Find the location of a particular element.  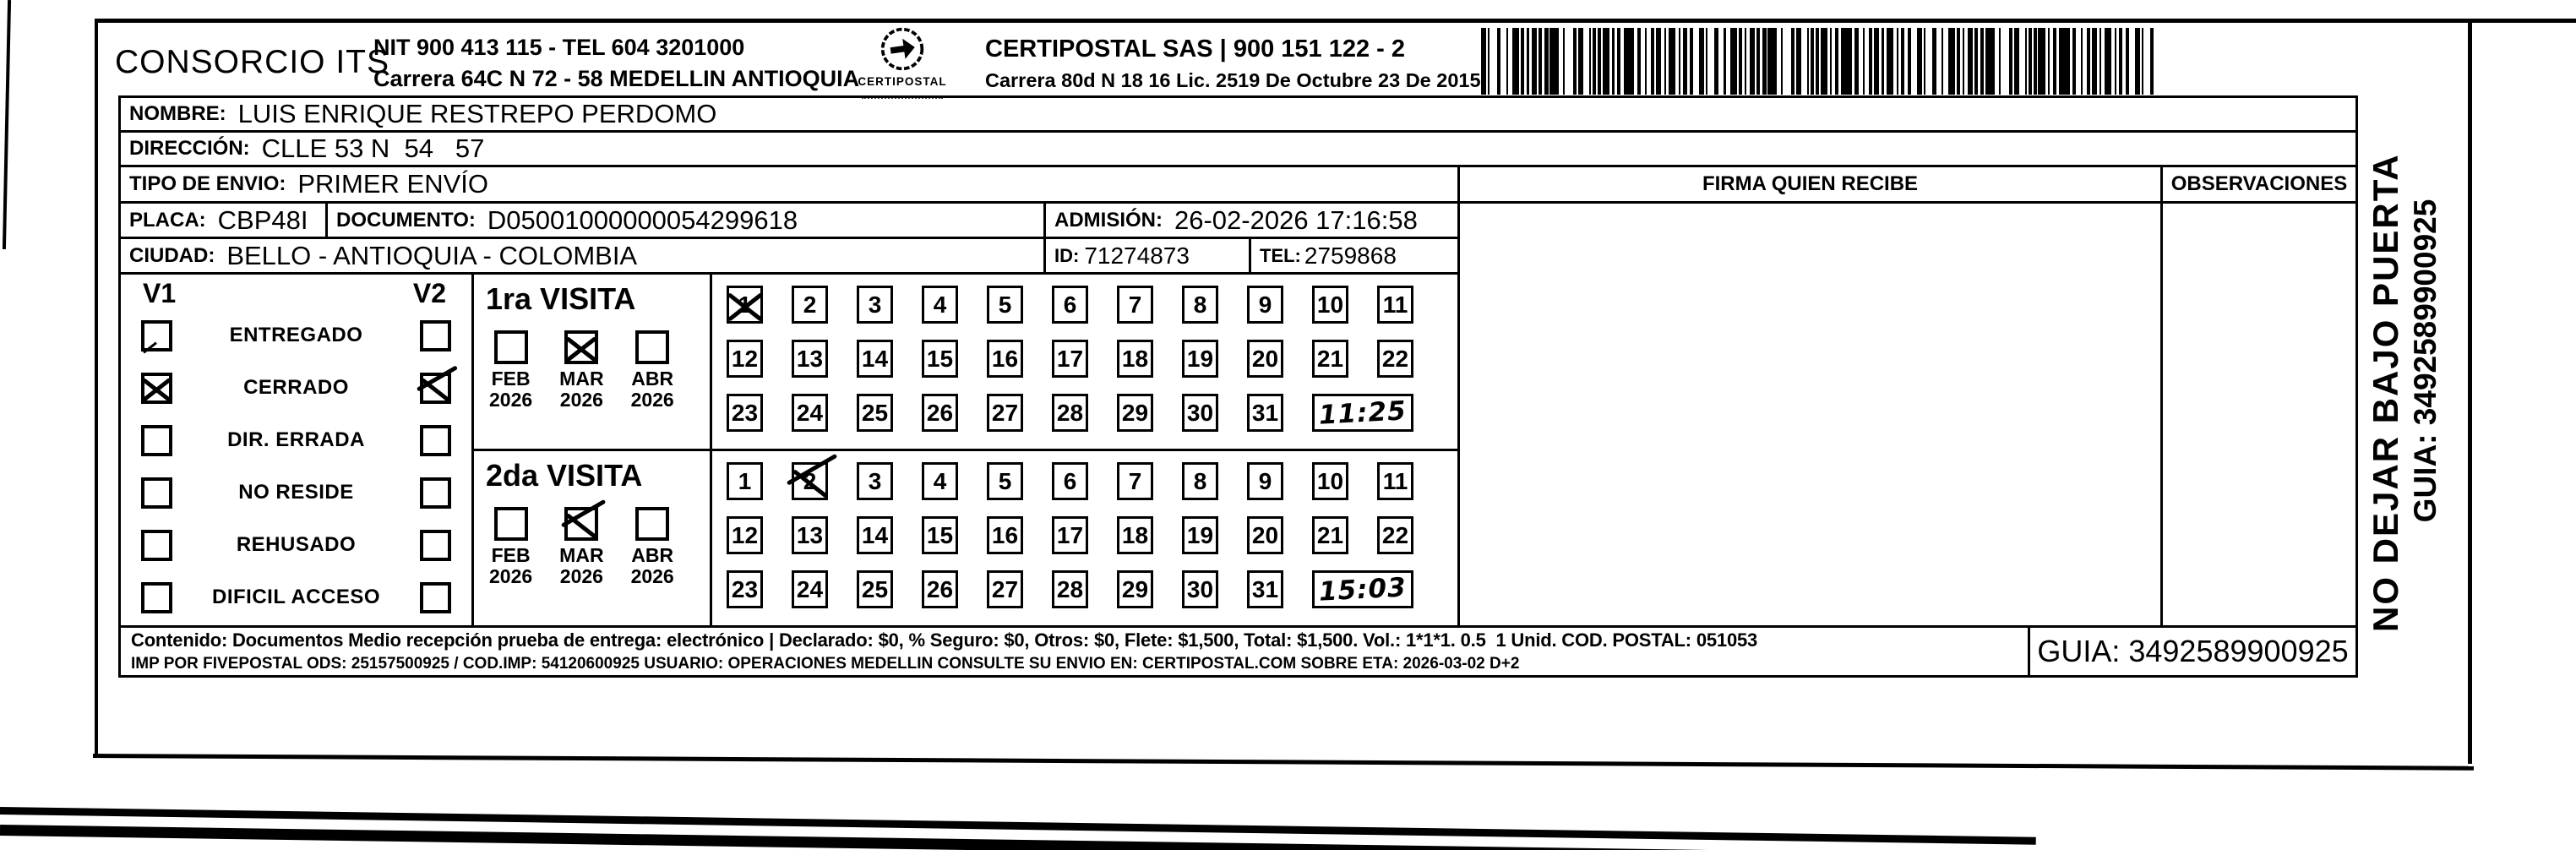

side-note-rotated: NO DEJAR BAJO PUERTA GUIA: 3492589900925 is located at coordinates (2404, 361).